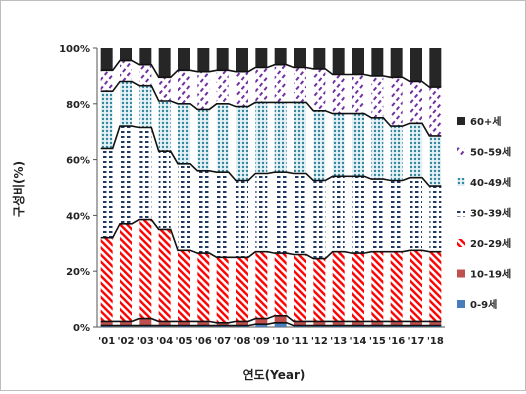 Image resolution: width=526 pixels, height=394 pixels. What do you see at coordinates (490, 213) in the screenshot?
I see `legend-label: 30-39세` at bounding box center [490, 213].